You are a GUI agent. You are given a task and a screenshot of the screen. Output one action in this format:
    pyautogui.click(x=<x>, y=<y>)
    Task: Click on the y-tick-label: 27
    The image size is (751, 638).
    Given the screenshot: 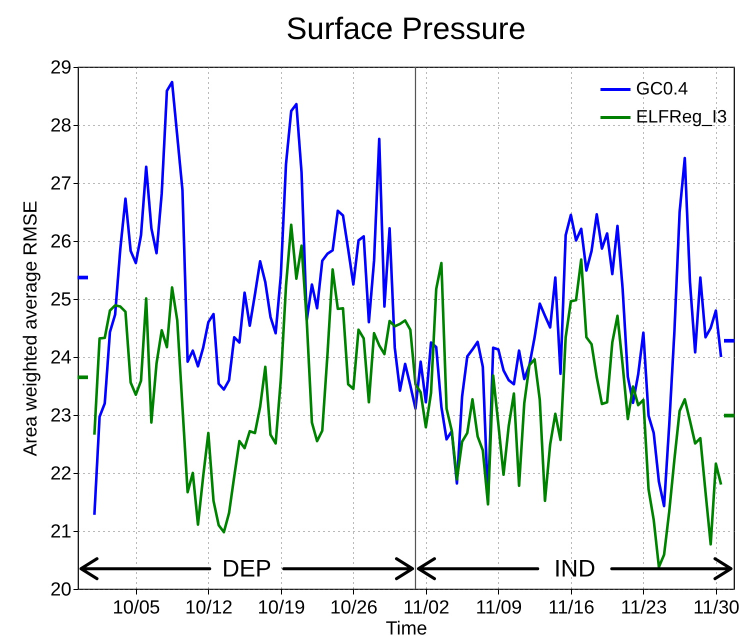 What is the action you would take?
    pyautogui.click(x=61, y=184)
    